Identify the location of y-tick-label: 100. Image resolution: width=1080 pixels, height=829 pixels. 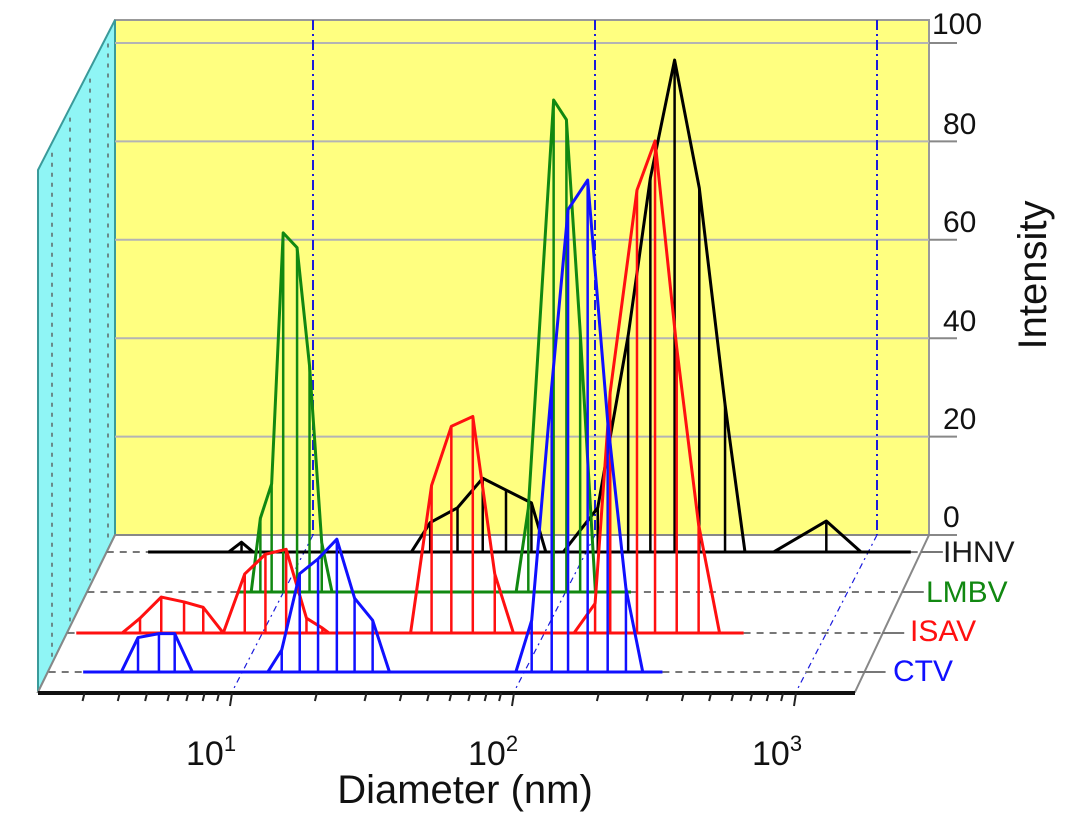
(957, 24).